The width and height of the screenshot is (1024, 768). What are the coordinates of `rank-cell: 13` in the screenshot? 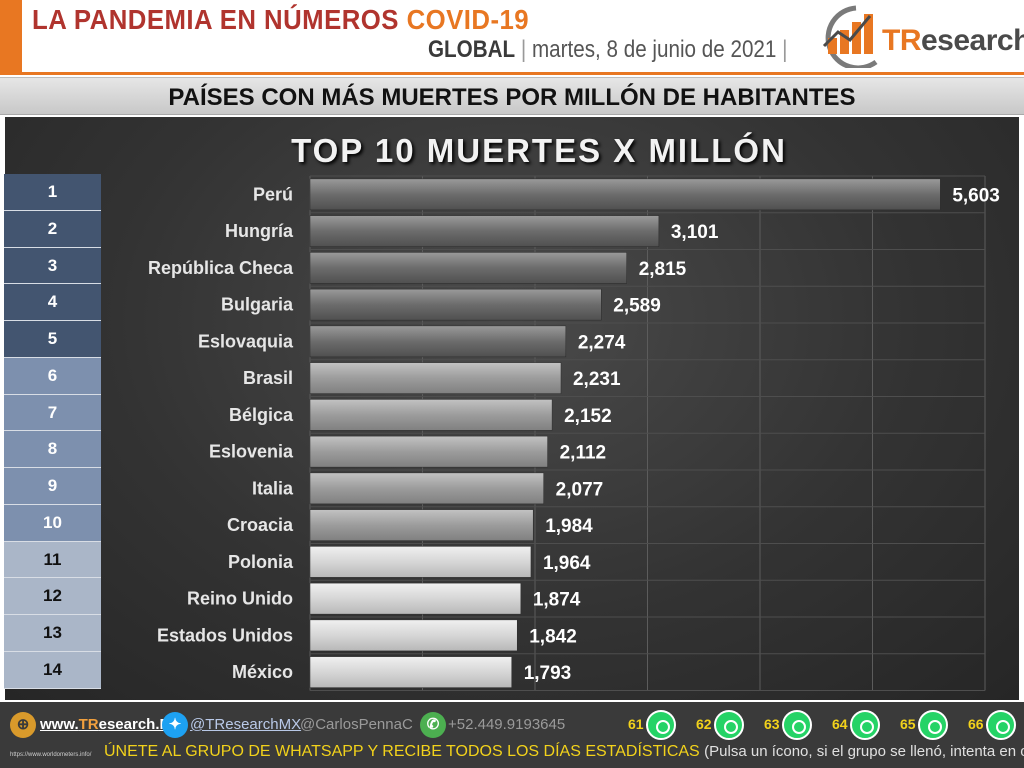 It's located at (52, 633).